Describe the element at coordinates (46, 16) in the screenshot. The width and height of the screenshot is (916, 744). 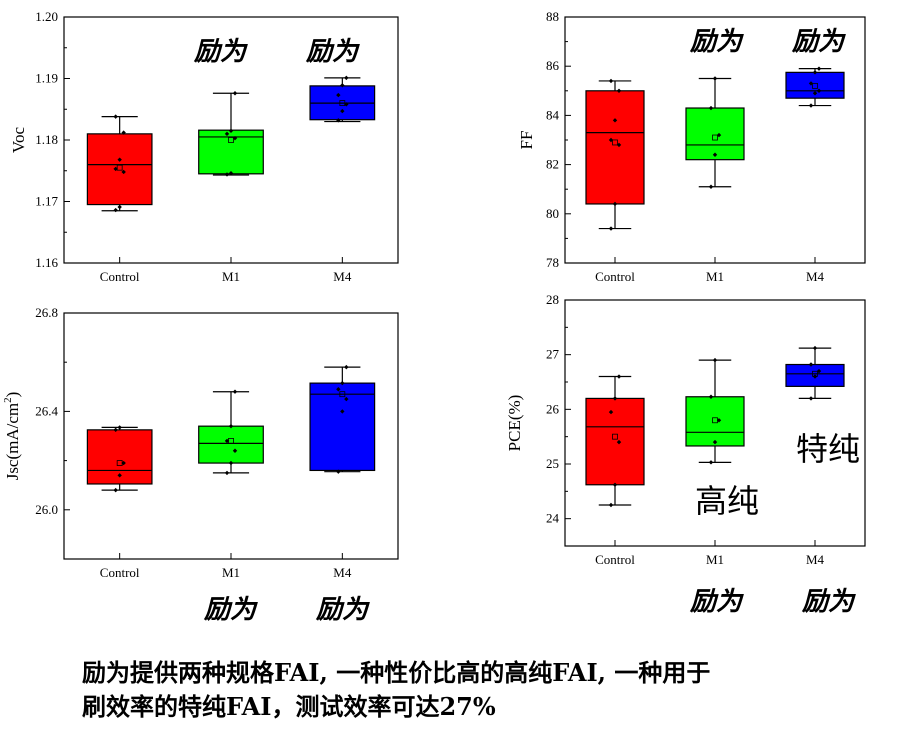
I see `y-tick-label: 1.20` at that location.